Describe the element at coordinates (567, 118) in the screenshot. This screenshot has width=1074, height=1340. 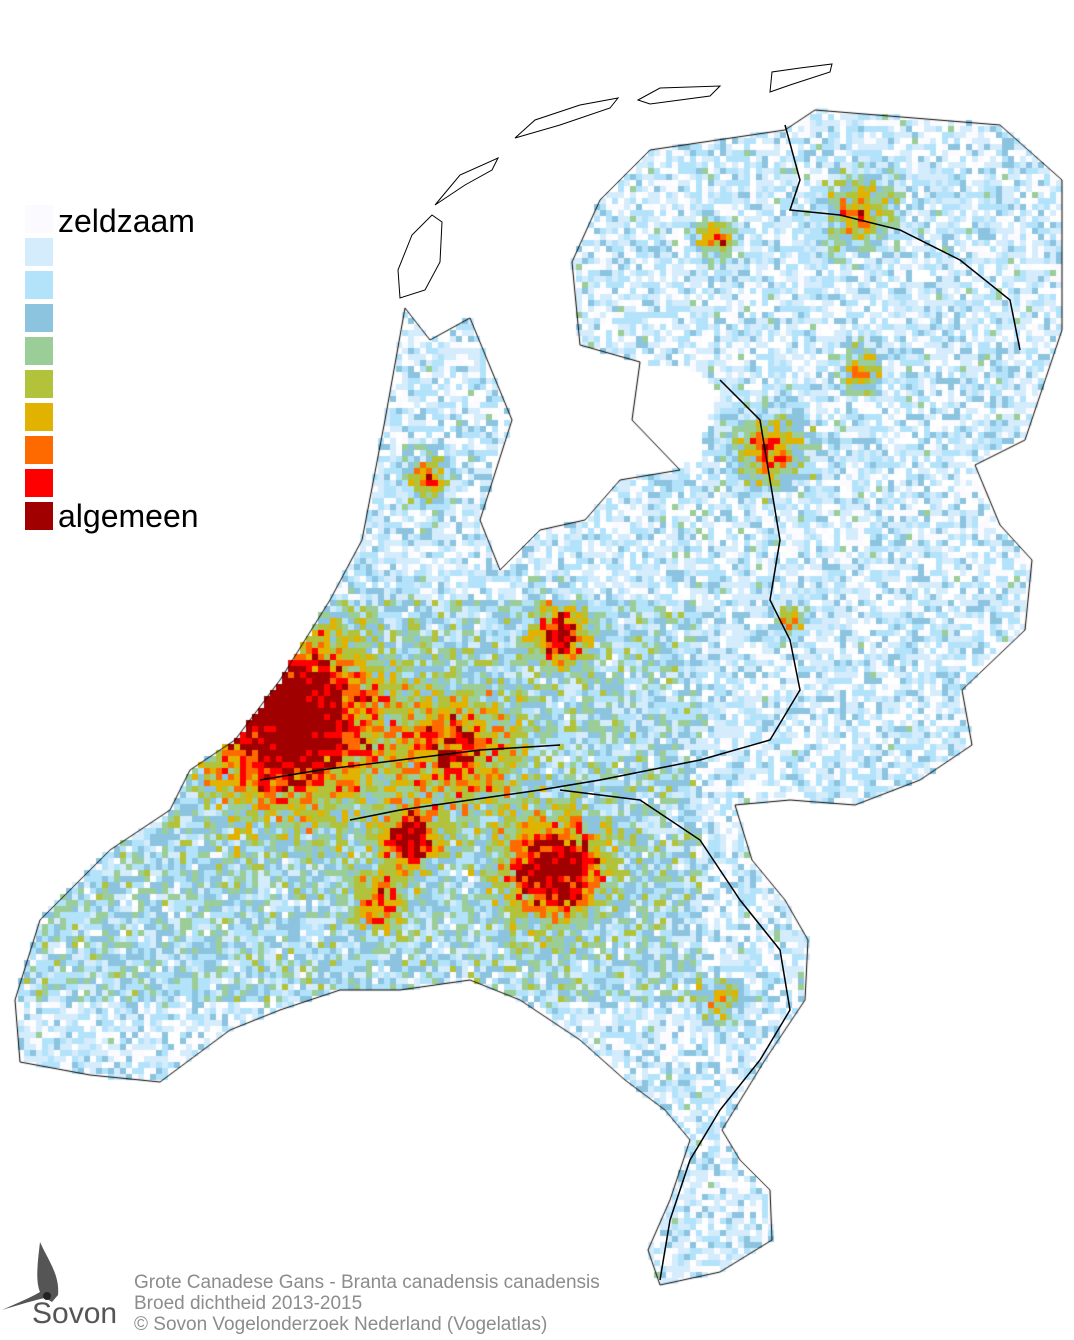
I see `island-terschelling` at that location.